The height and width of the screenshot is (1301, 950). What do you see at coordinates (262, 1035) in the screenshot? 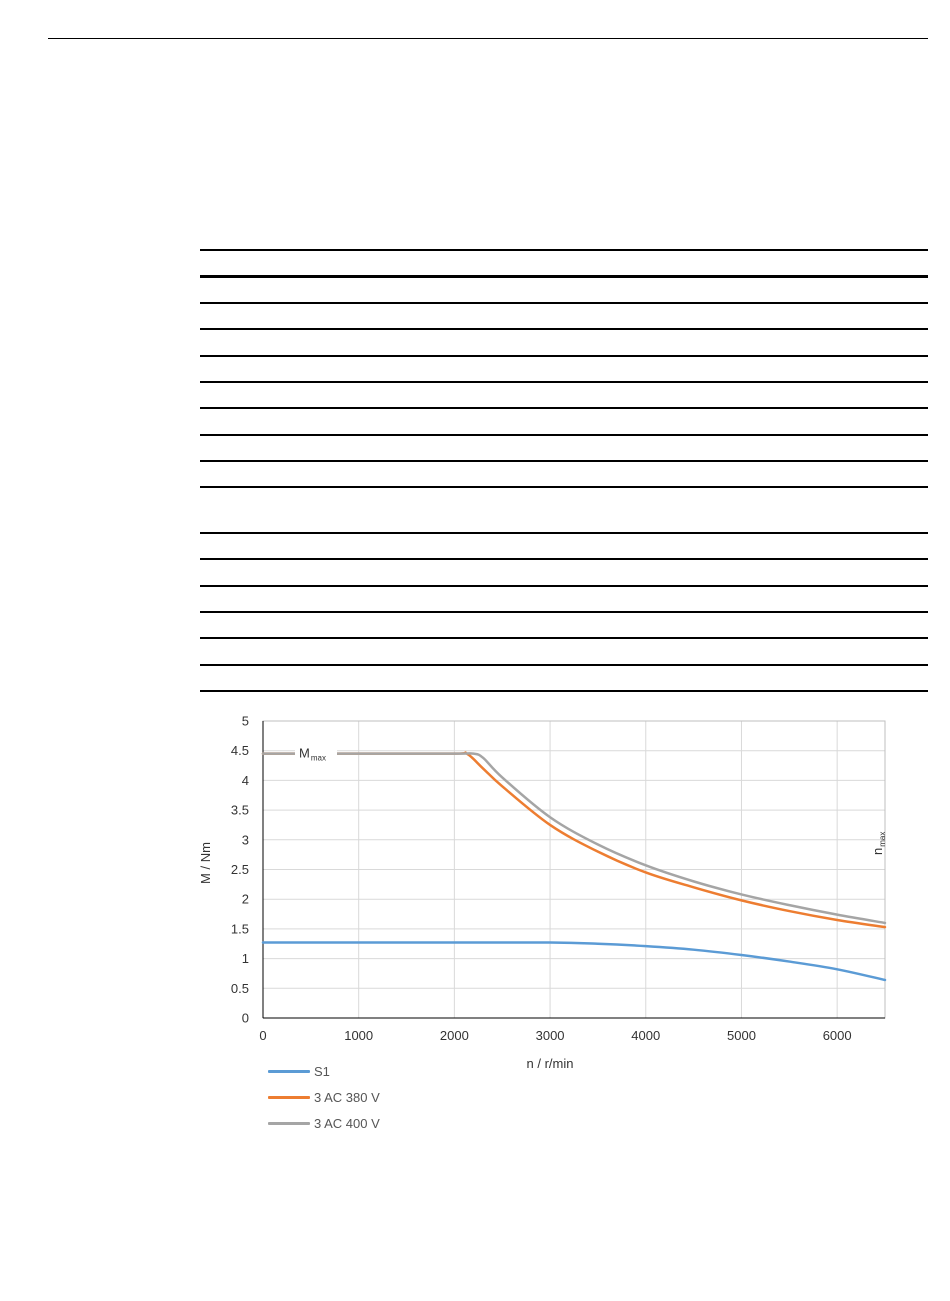
I see `x-tick-label: 0` at bounding box center [262, 1035].